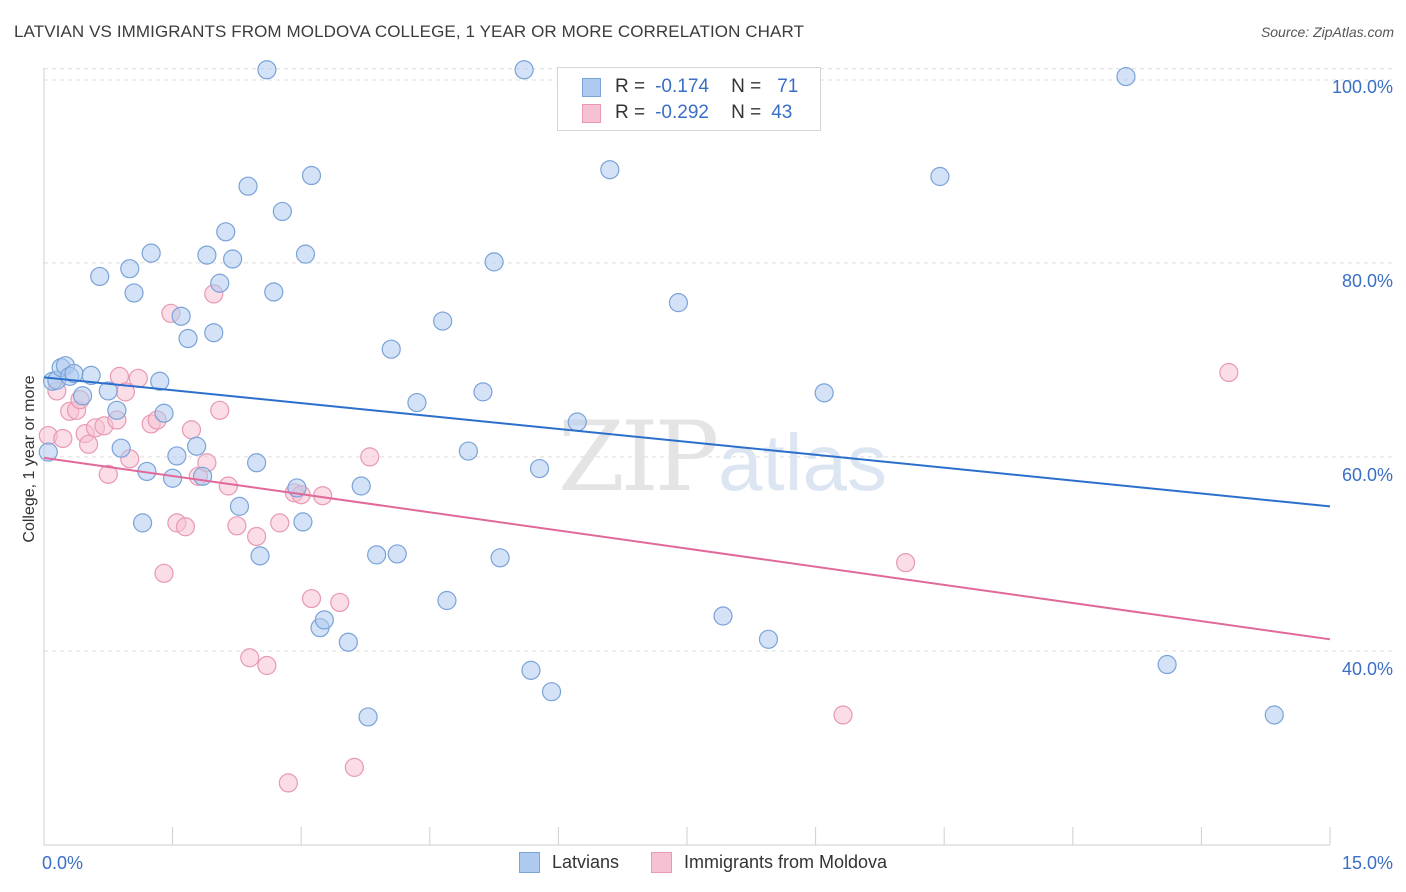 The height and width of the screenshot is (892, 1406). Describe the element at coordinates (785, 862) in the screenshot. I see `legend-label-moldova: Immigrants from Moldova` at that location.